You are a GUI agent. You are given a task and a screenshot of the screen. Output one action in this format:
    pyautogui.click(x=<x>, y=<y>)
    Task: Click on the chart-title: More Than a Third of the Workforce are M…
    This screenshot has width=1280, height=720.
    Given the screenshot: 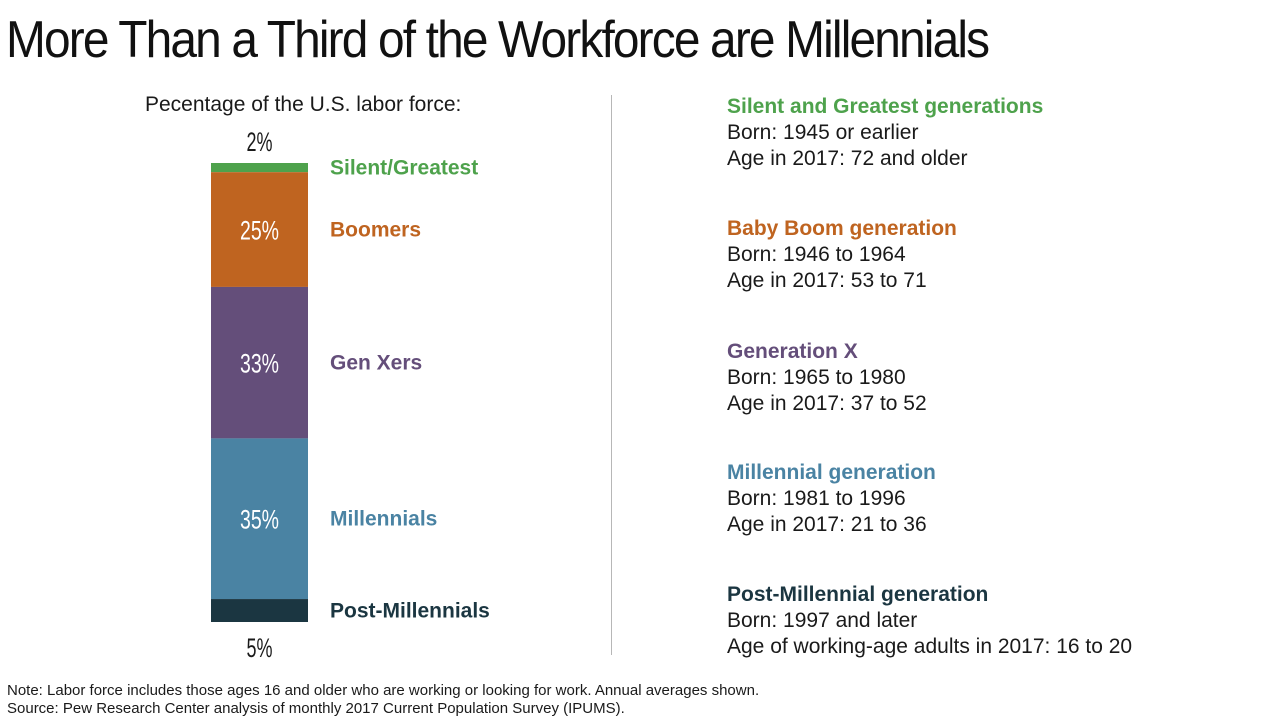 What is the action you would take?
    pyautogui.click(x=498, y=40)
    